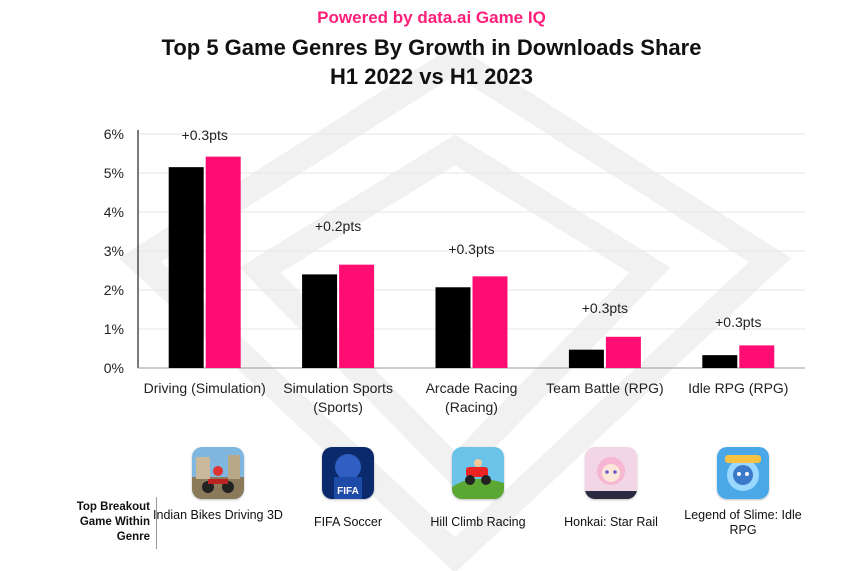 This screenshot has height=571, width=863. Describe the element at coordinates (338, 407) in the screenshot. I see `x-category-label: (Sports)` at that location.